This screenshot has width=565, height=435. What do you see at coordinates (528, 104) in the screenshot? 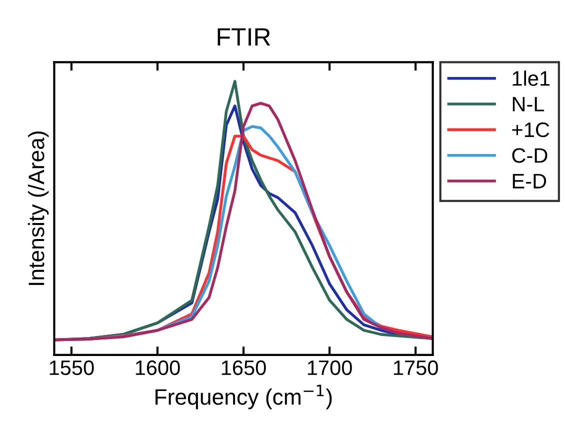
I see `legend-label: N-L` at bounding box center [528, 104].